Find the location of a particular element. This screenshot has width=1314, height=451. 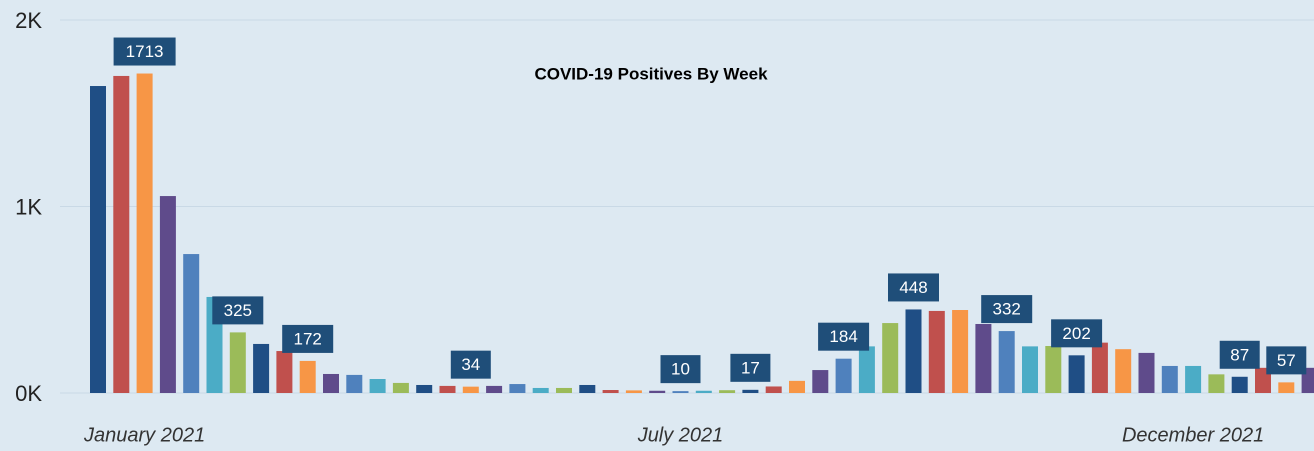

x-tick-label: July 2021 is located at coordinates (680, 435).